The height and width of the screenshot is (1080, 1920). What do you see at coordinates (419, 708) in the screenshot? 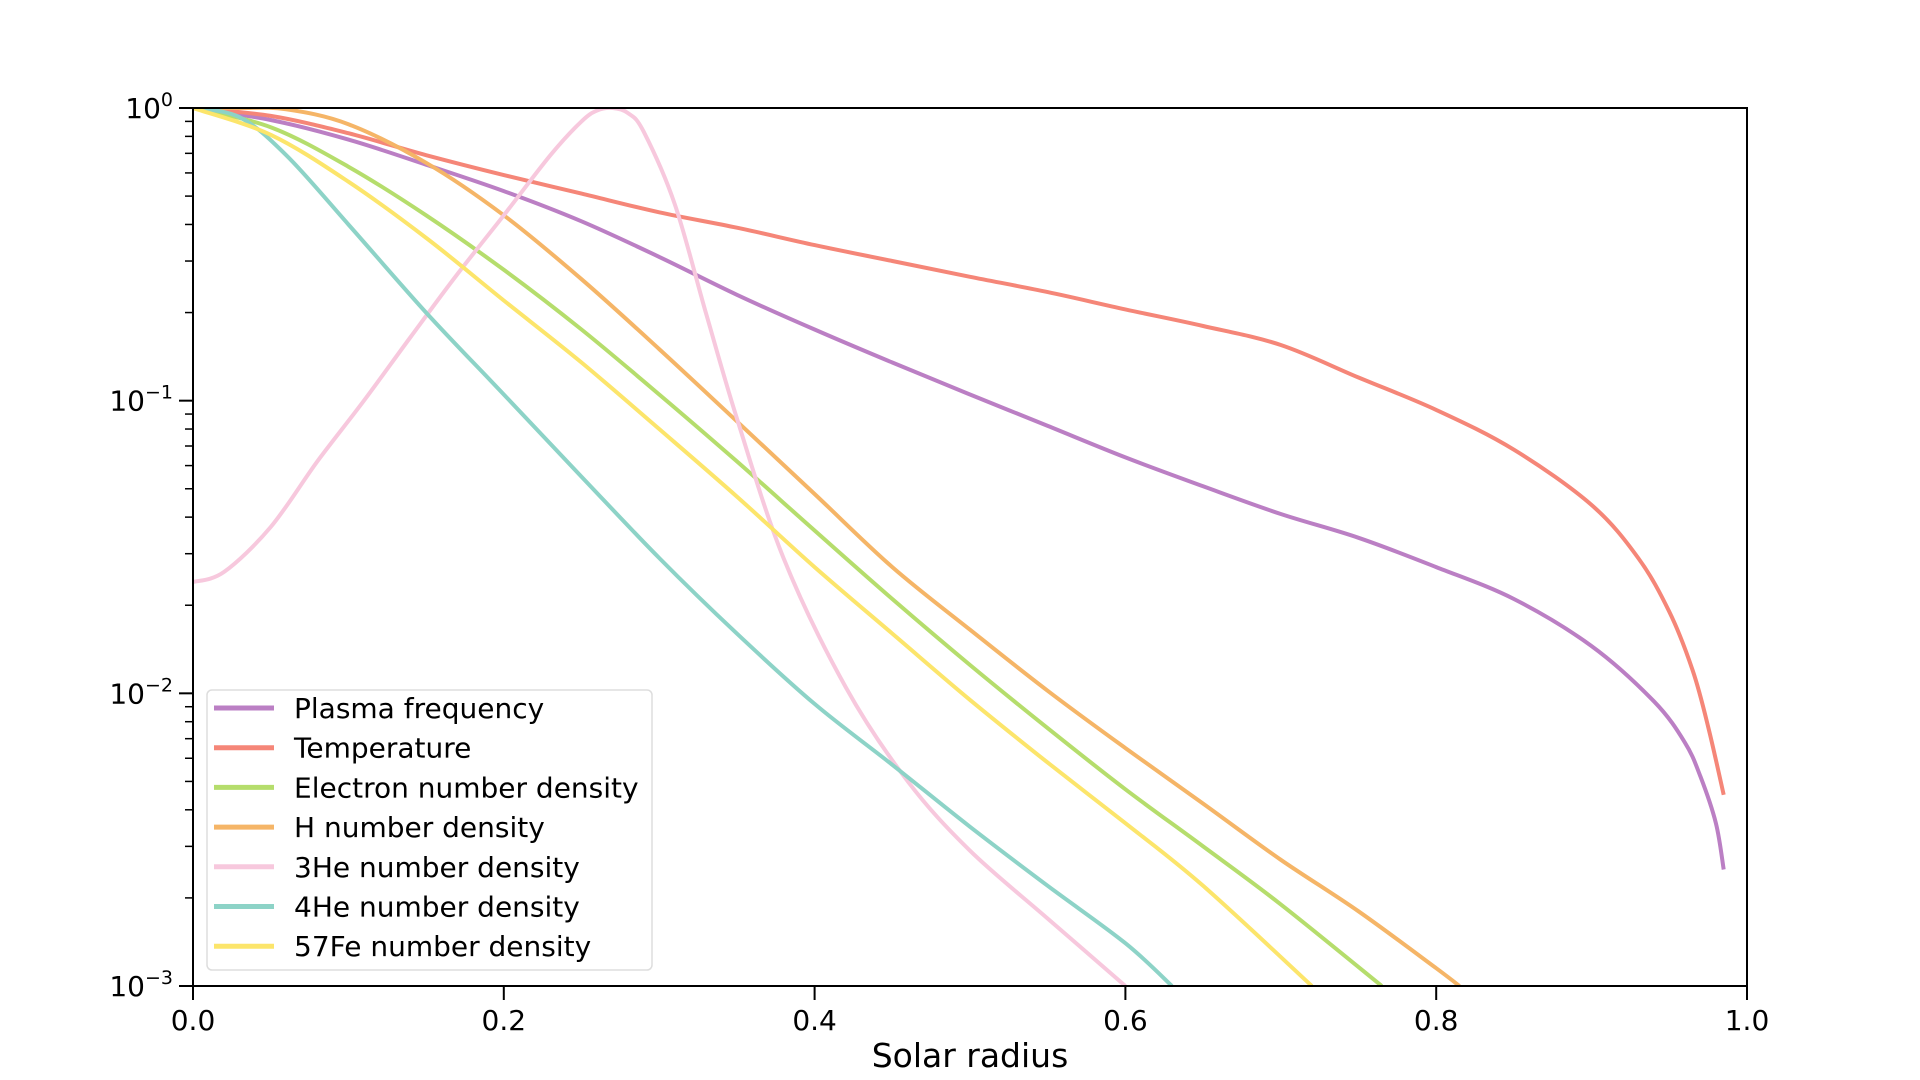
I see `legend-label: Plasma frequency` at bounding box center [419, 708].